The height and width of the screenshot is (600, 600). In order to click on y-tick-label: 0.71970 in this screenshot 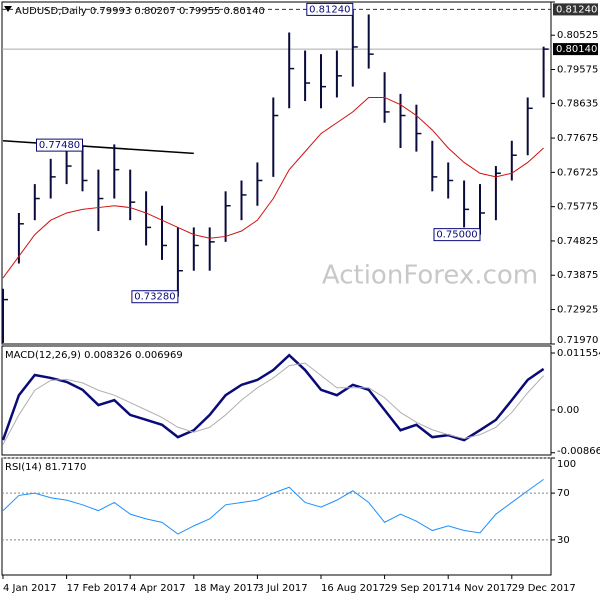, I will do `click(577, 340)`.